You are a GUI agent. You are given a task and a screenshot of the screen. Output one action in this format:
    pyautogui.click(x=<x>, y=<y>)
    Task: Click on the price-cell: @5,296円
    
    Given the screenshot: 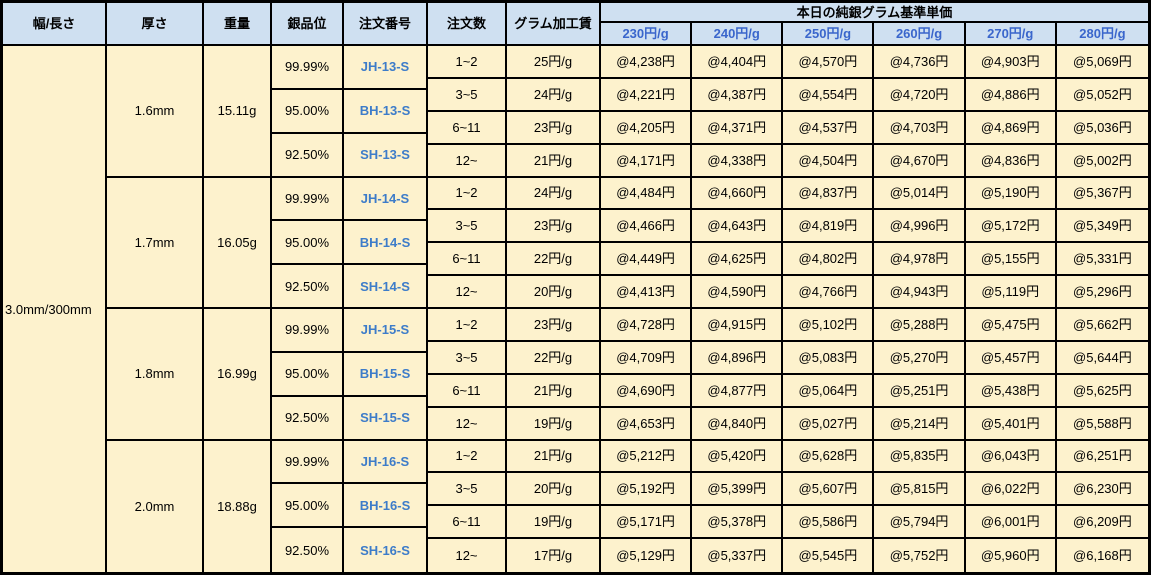 What is the action you would take?
    pyautogui.click(x=1102, y=292)
    